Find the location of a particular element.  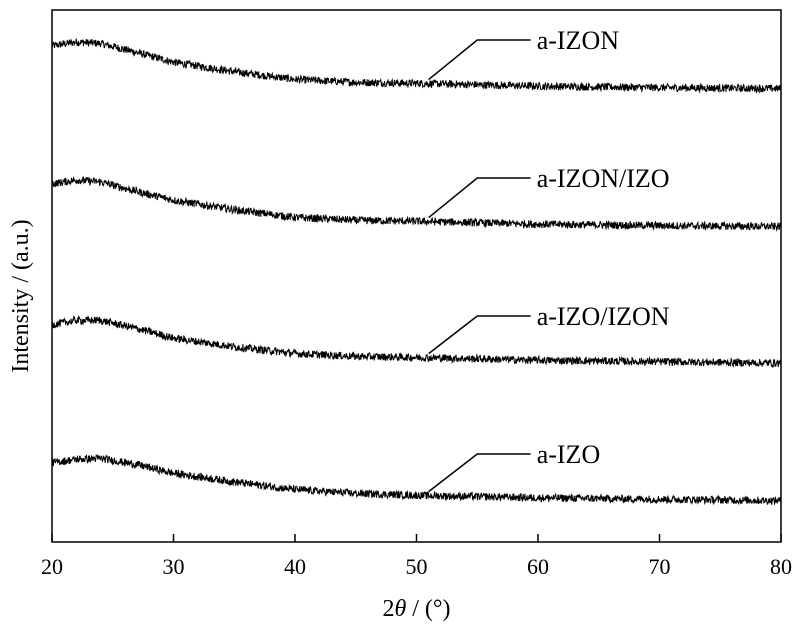

series-label-1: a-IZON is located at coordinates (578, 40).